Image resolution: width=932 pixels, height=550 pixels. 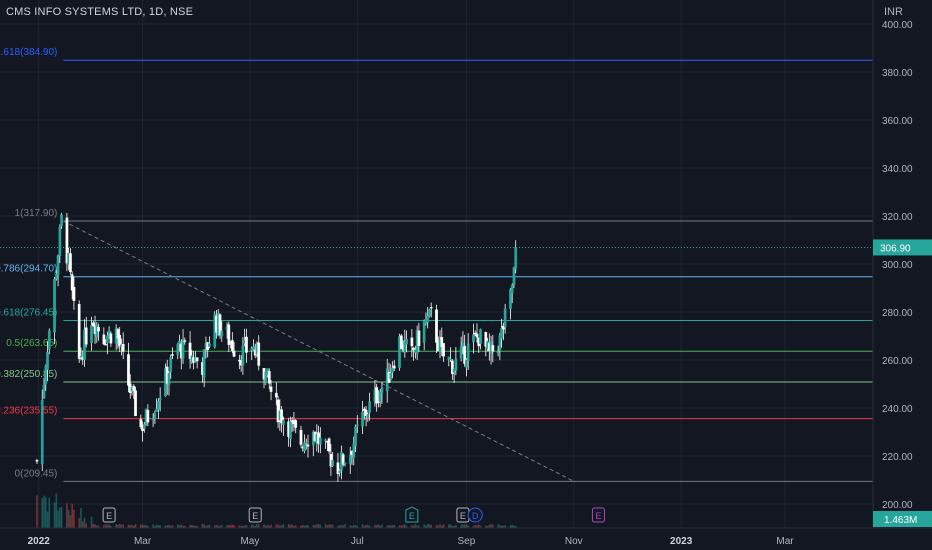 I want to click on currency-label: INR, so click(x=893, y=12).